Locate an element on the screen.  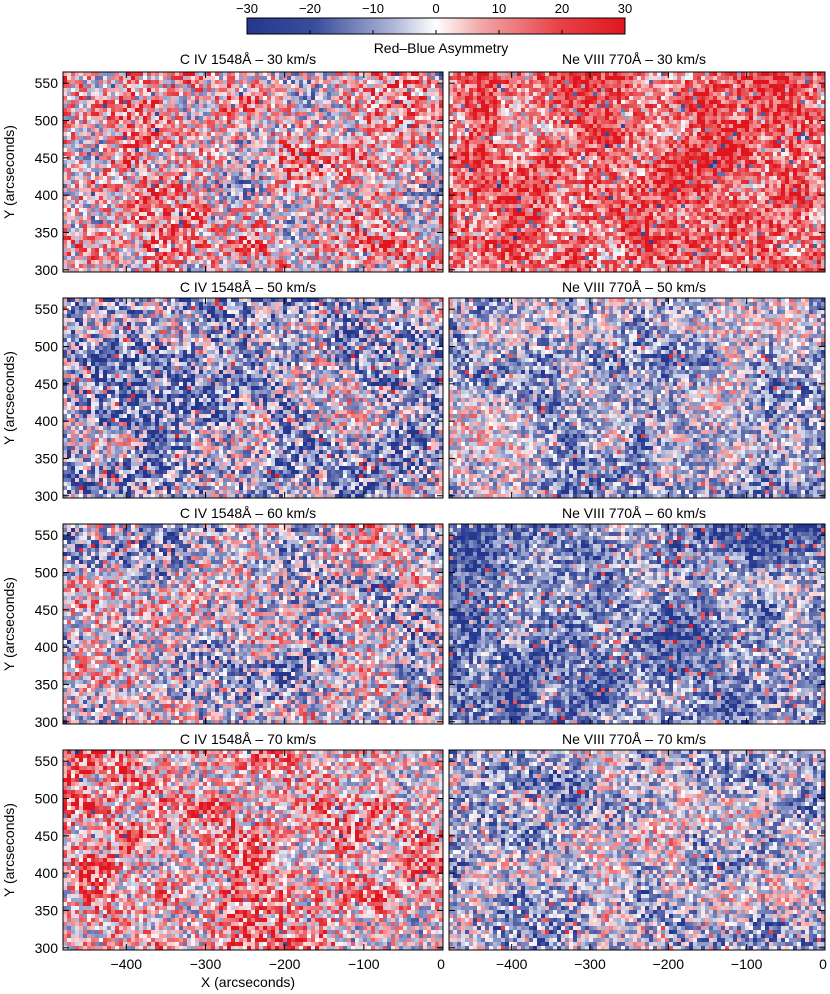
panel-title: C IV 1548Å – 70 km/s is located at coordinates (248, 739).